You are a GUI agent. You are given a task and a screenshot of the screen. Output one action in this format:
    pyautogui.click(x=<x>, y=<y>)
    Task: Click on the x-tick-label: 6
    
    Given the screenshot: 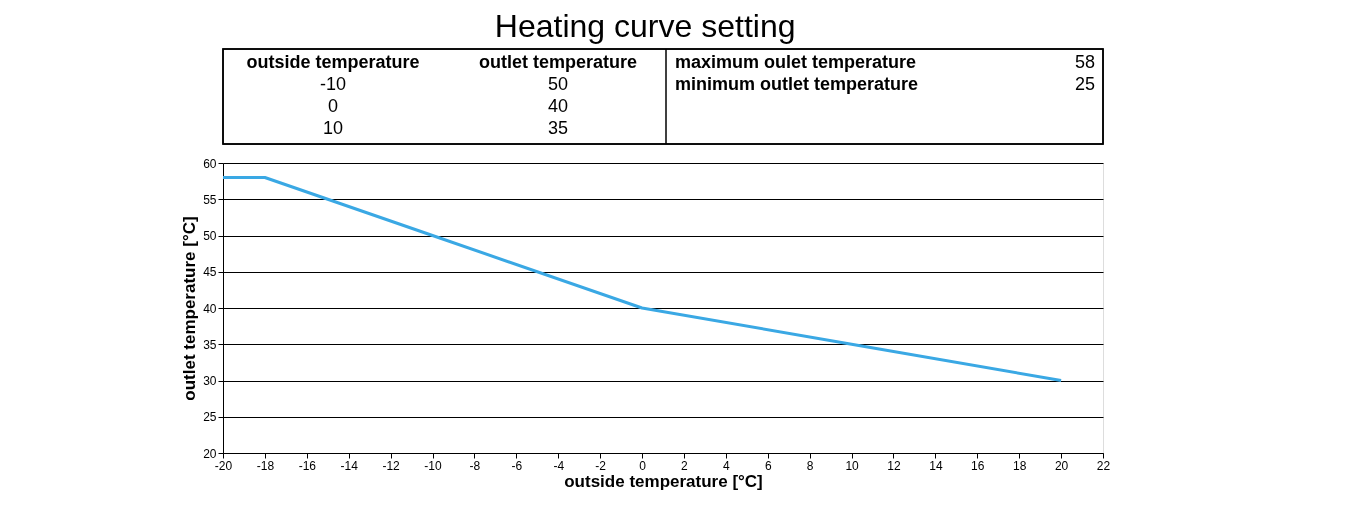 What is the action you would take?
    pyautogui.click(x=768, y=465)
    